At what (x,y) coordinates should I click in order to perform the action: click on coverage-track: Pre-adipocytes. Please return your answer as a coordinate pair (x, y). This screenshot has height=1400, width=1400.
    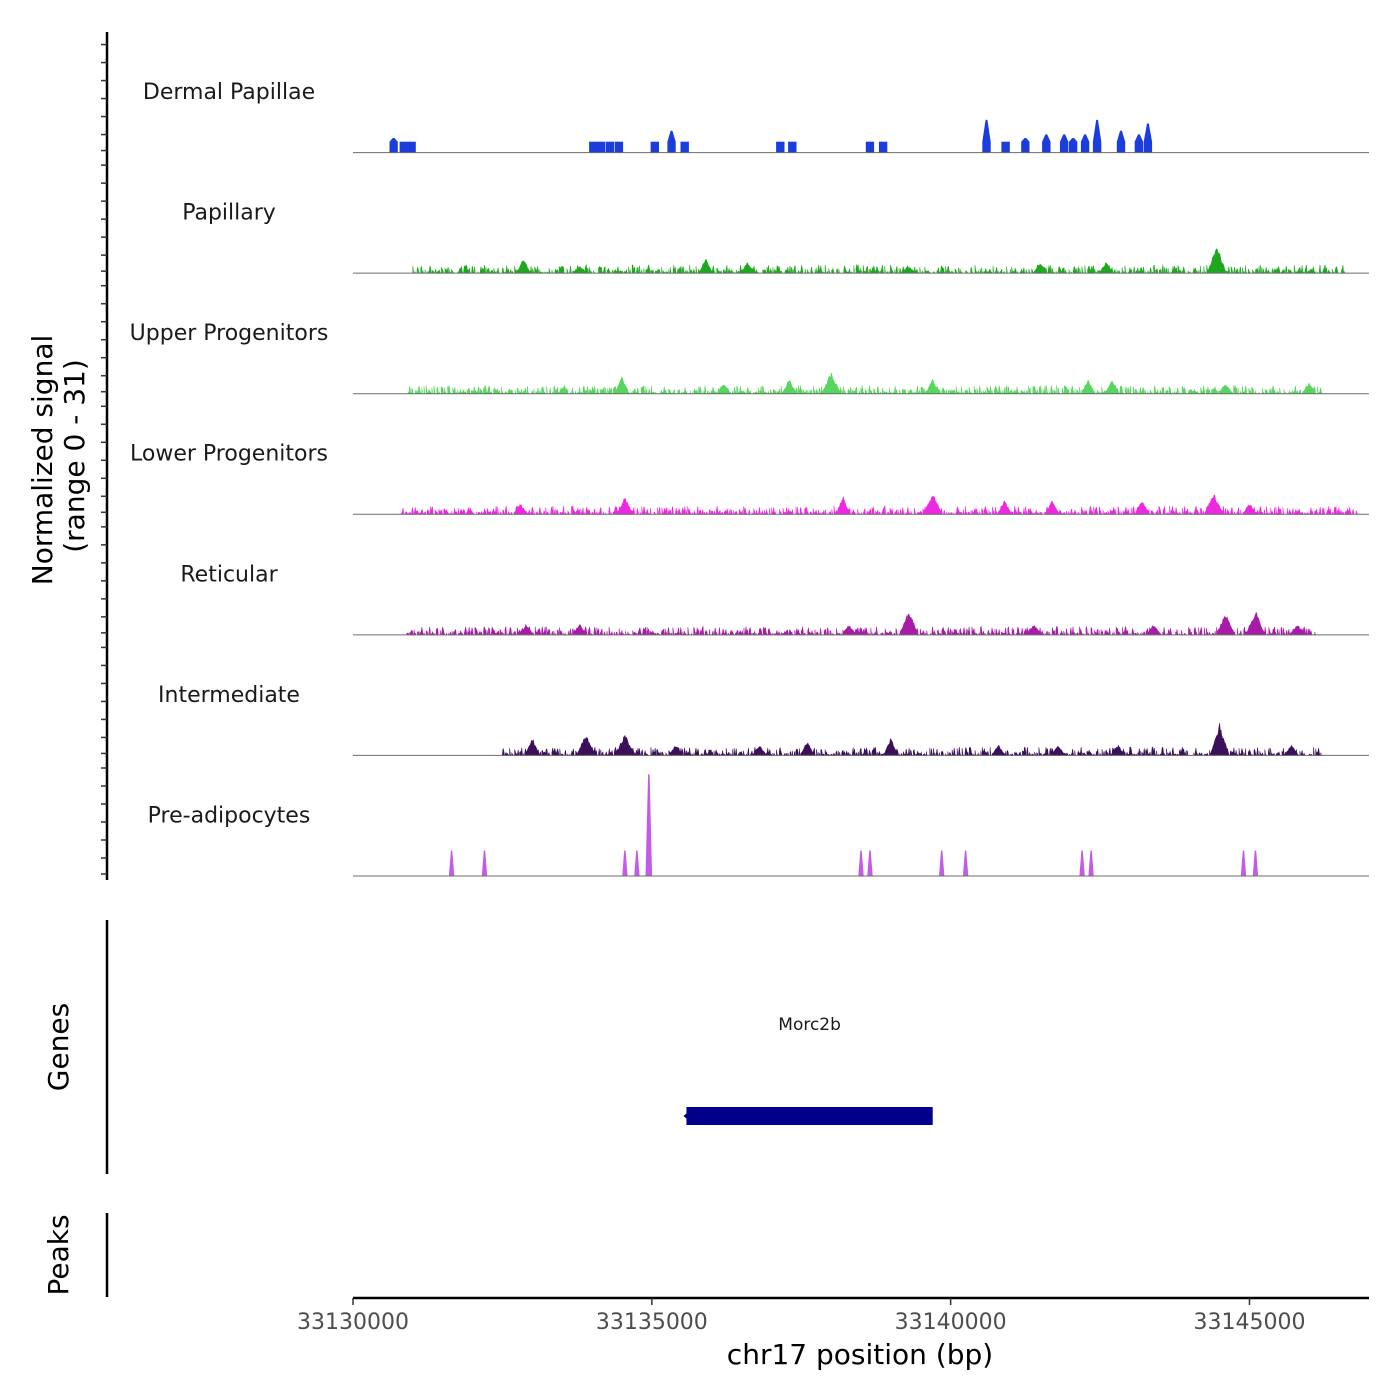
    Looking at the image, I should click on (758, 825).